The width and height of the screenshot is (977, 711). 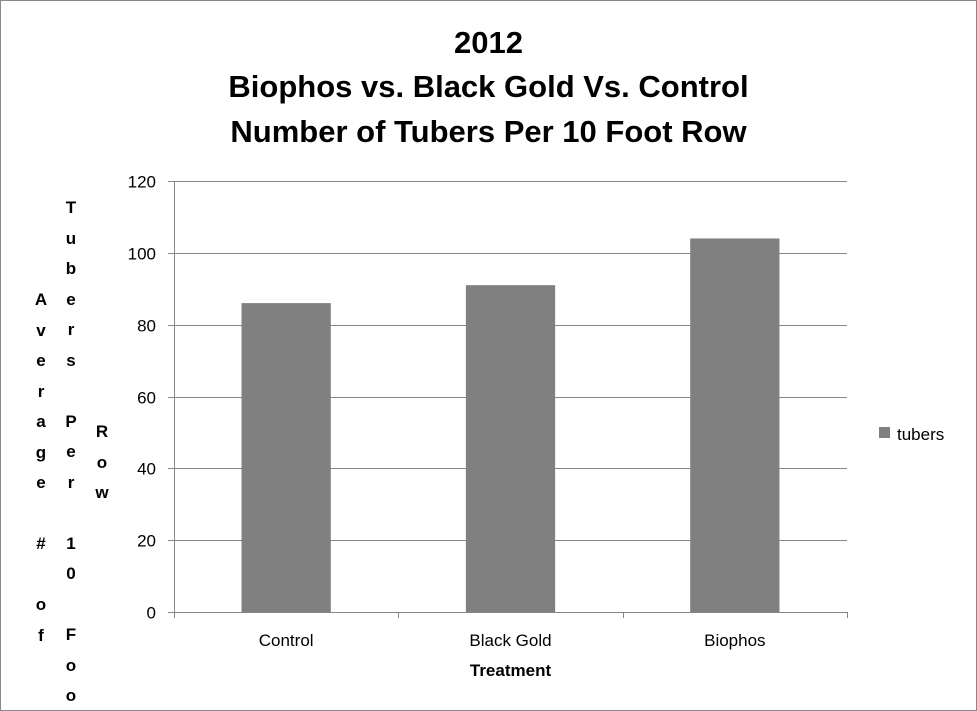 What do you see at coordinates (102, 462) in the screenshot?
I see `y-axis-label-column-3: R o w` at bounding box center [102, 462].